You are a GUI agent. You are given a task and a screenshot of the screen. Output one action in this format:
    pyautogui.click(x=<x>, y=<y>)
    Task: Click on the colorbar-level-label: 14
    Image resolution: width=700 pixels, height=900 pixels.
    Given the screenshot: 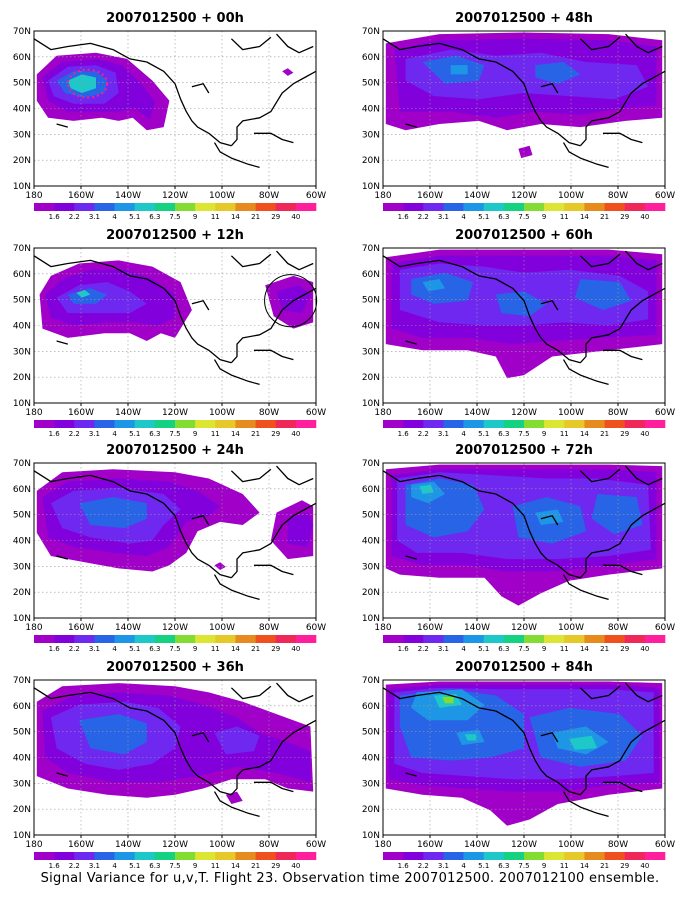 What is the action you would take?
    pyautogui.click(x=584, y=866)
    